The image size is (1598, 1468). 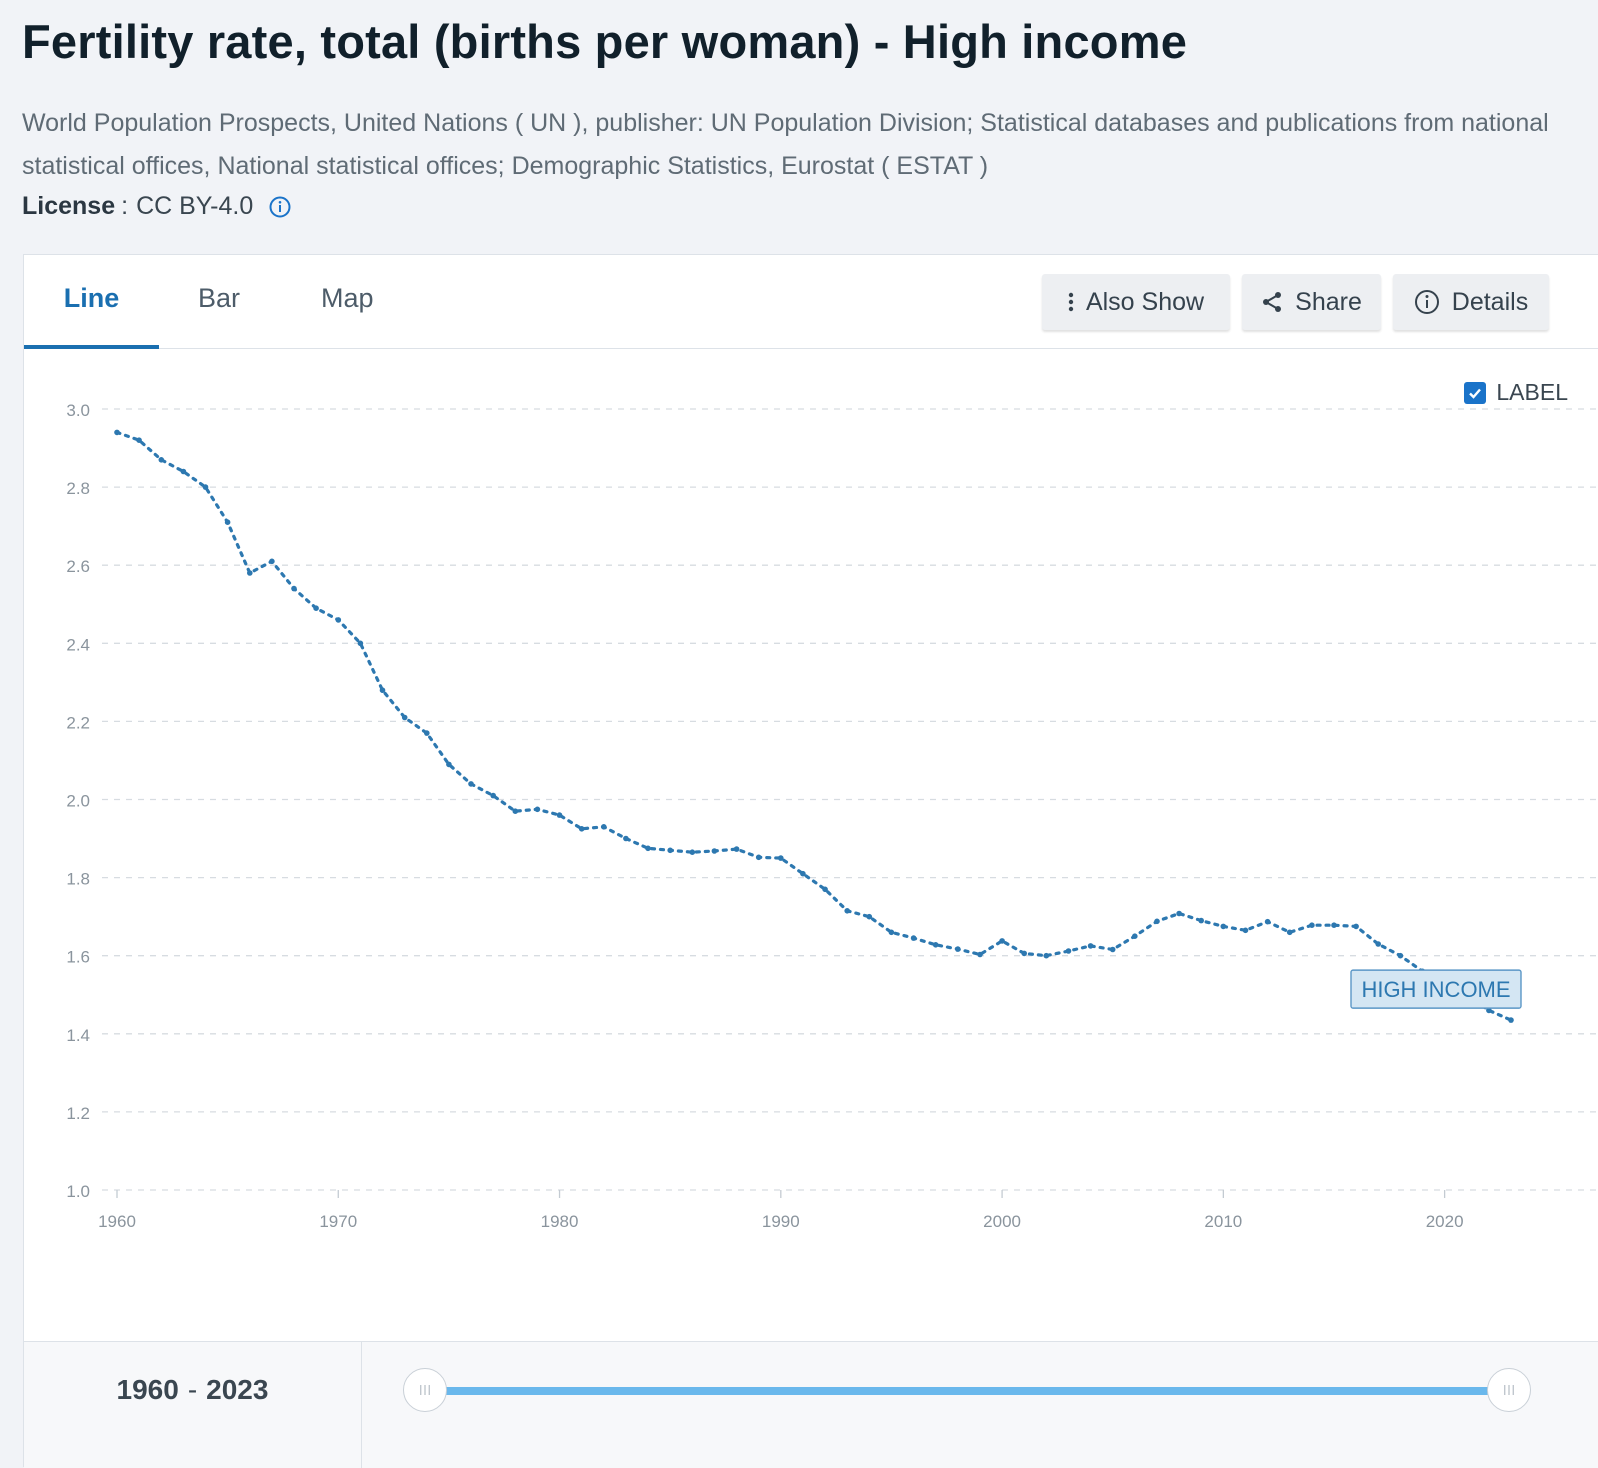 What do you see at coordinates (1426, 302) in the screenshot?
I see `info-circle-icon` at bounding box center [1426, 302].